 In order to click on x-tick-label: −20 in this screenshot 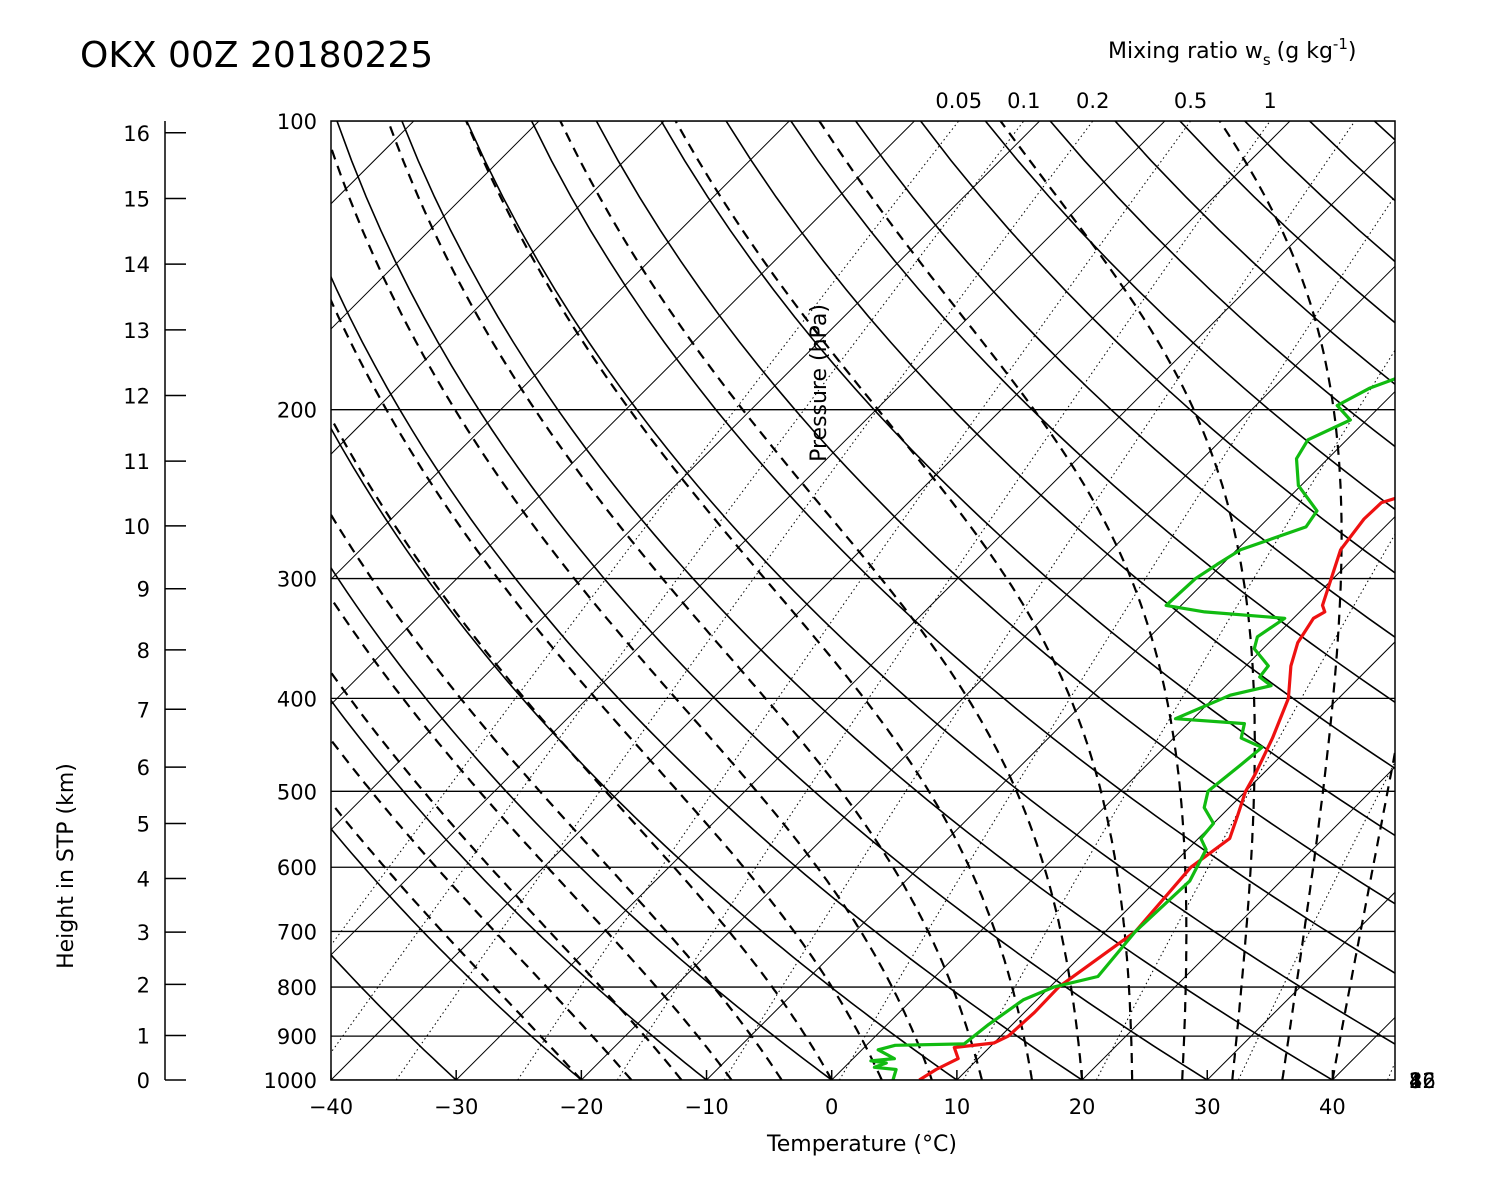, I will do `click(581, 1107)`.